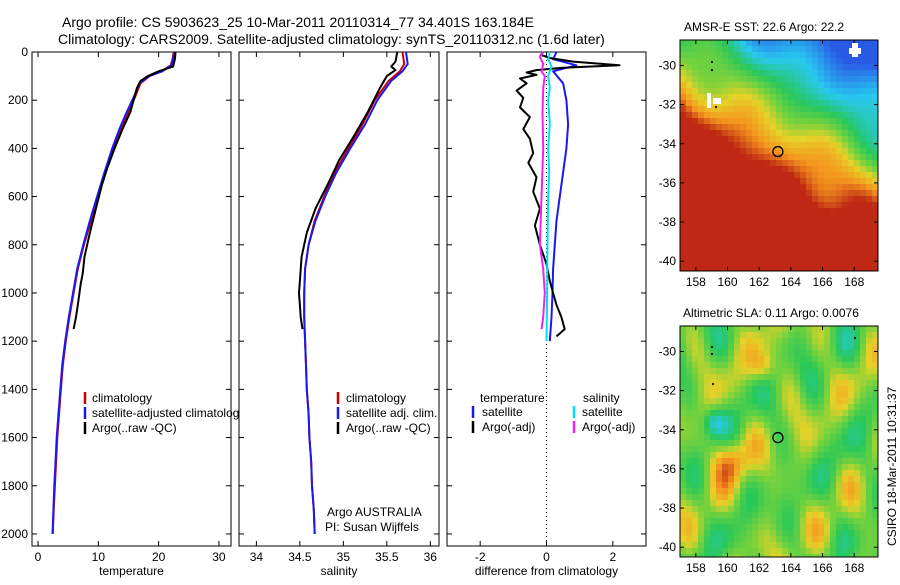 Image resolution: width=900 pixels, height=585 pixels. Describe the element at coordinates (14, 293) in the screenshot. I see `y-tick-label: 1000` at that location.